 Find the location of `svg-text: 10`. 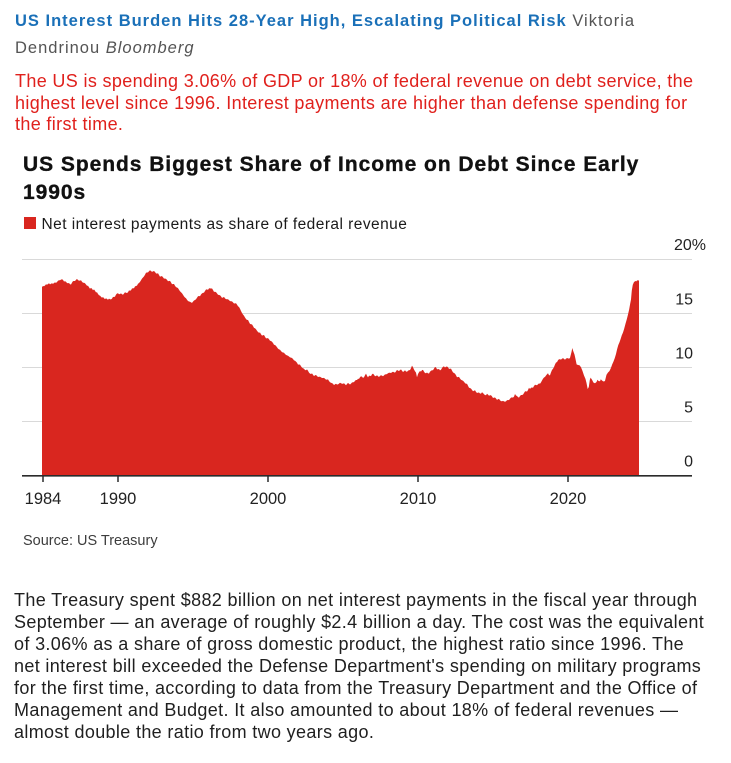

svg-text: 10 is located at coordinates (684, 354).